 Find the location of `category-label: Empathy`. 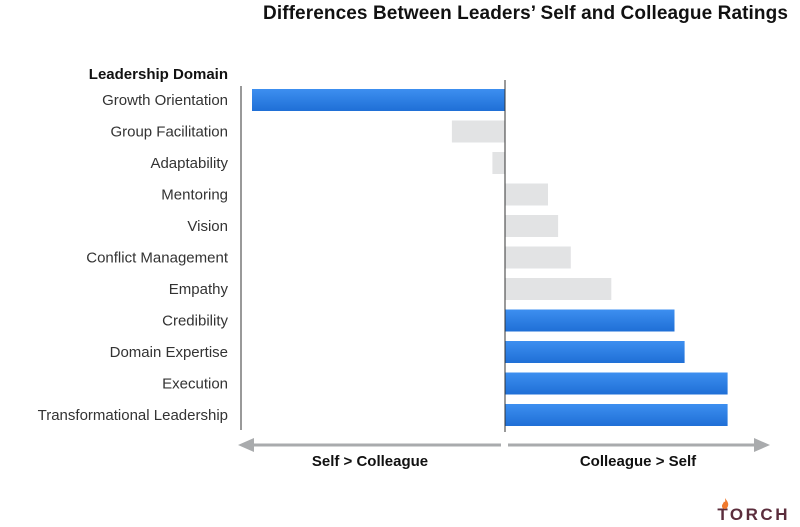

category-label: Empathy is located at coordinates (199, 289).